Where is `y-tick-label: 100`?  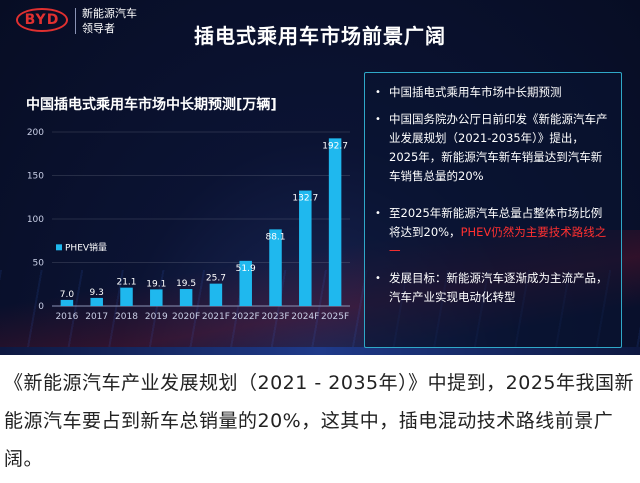
y-tick-label: 100 is located at coordinates (35, 220).